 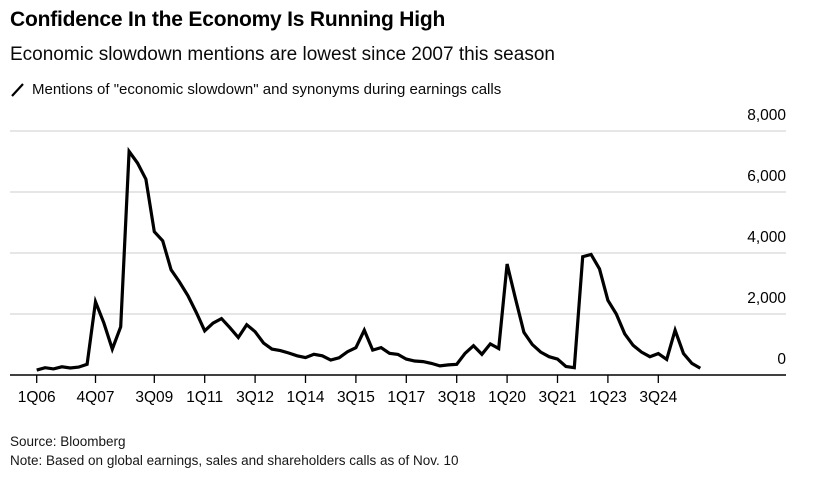 I want to click on x-axis-label: 3Q21, so click(x=558, y=397).